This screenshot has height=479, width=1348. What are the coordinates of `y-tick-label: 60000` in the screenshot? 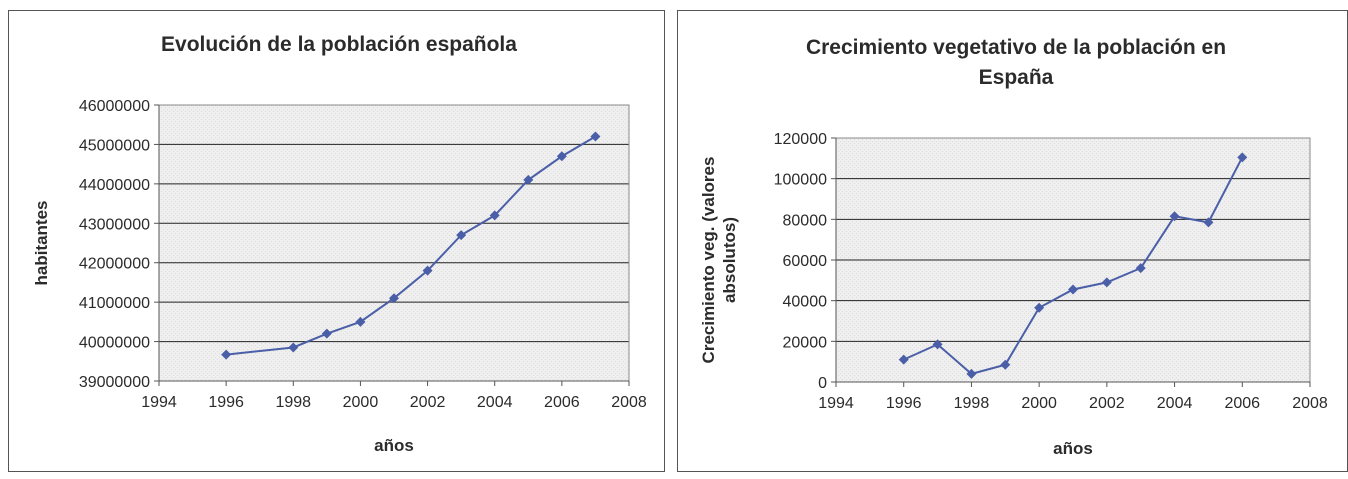 It's located at (805, 261).